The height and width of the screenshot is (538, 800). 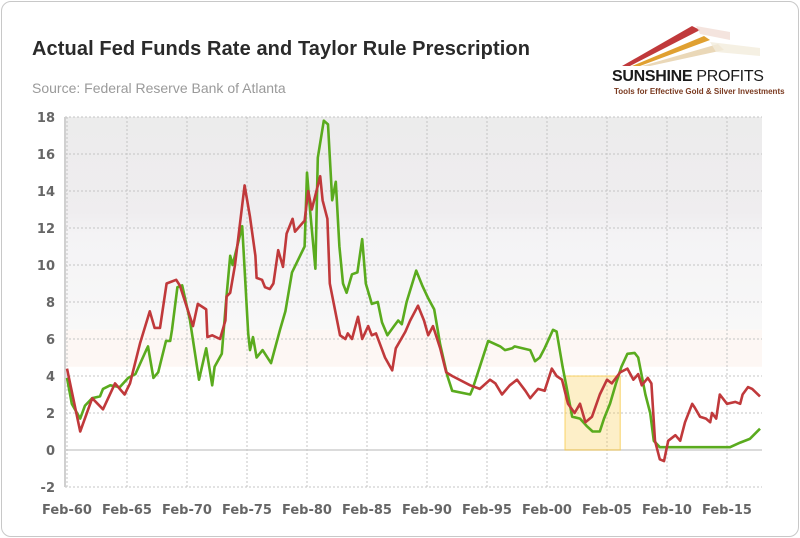 I want to click on x-tick-label: Feb-60, so click(x=67, y=510).